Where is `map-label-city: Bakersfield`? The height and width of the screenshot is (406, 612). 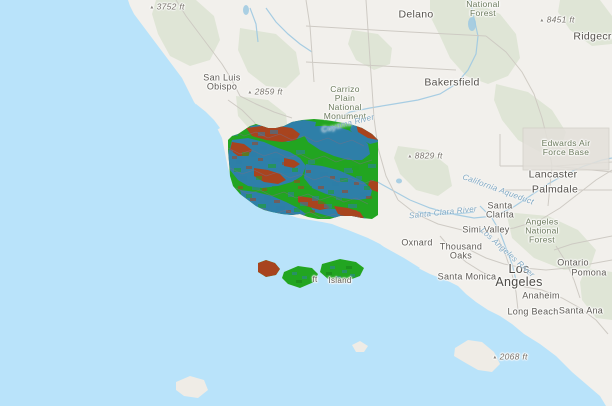 map-label-city: Bakersfield is located at coordinates (452, 82).